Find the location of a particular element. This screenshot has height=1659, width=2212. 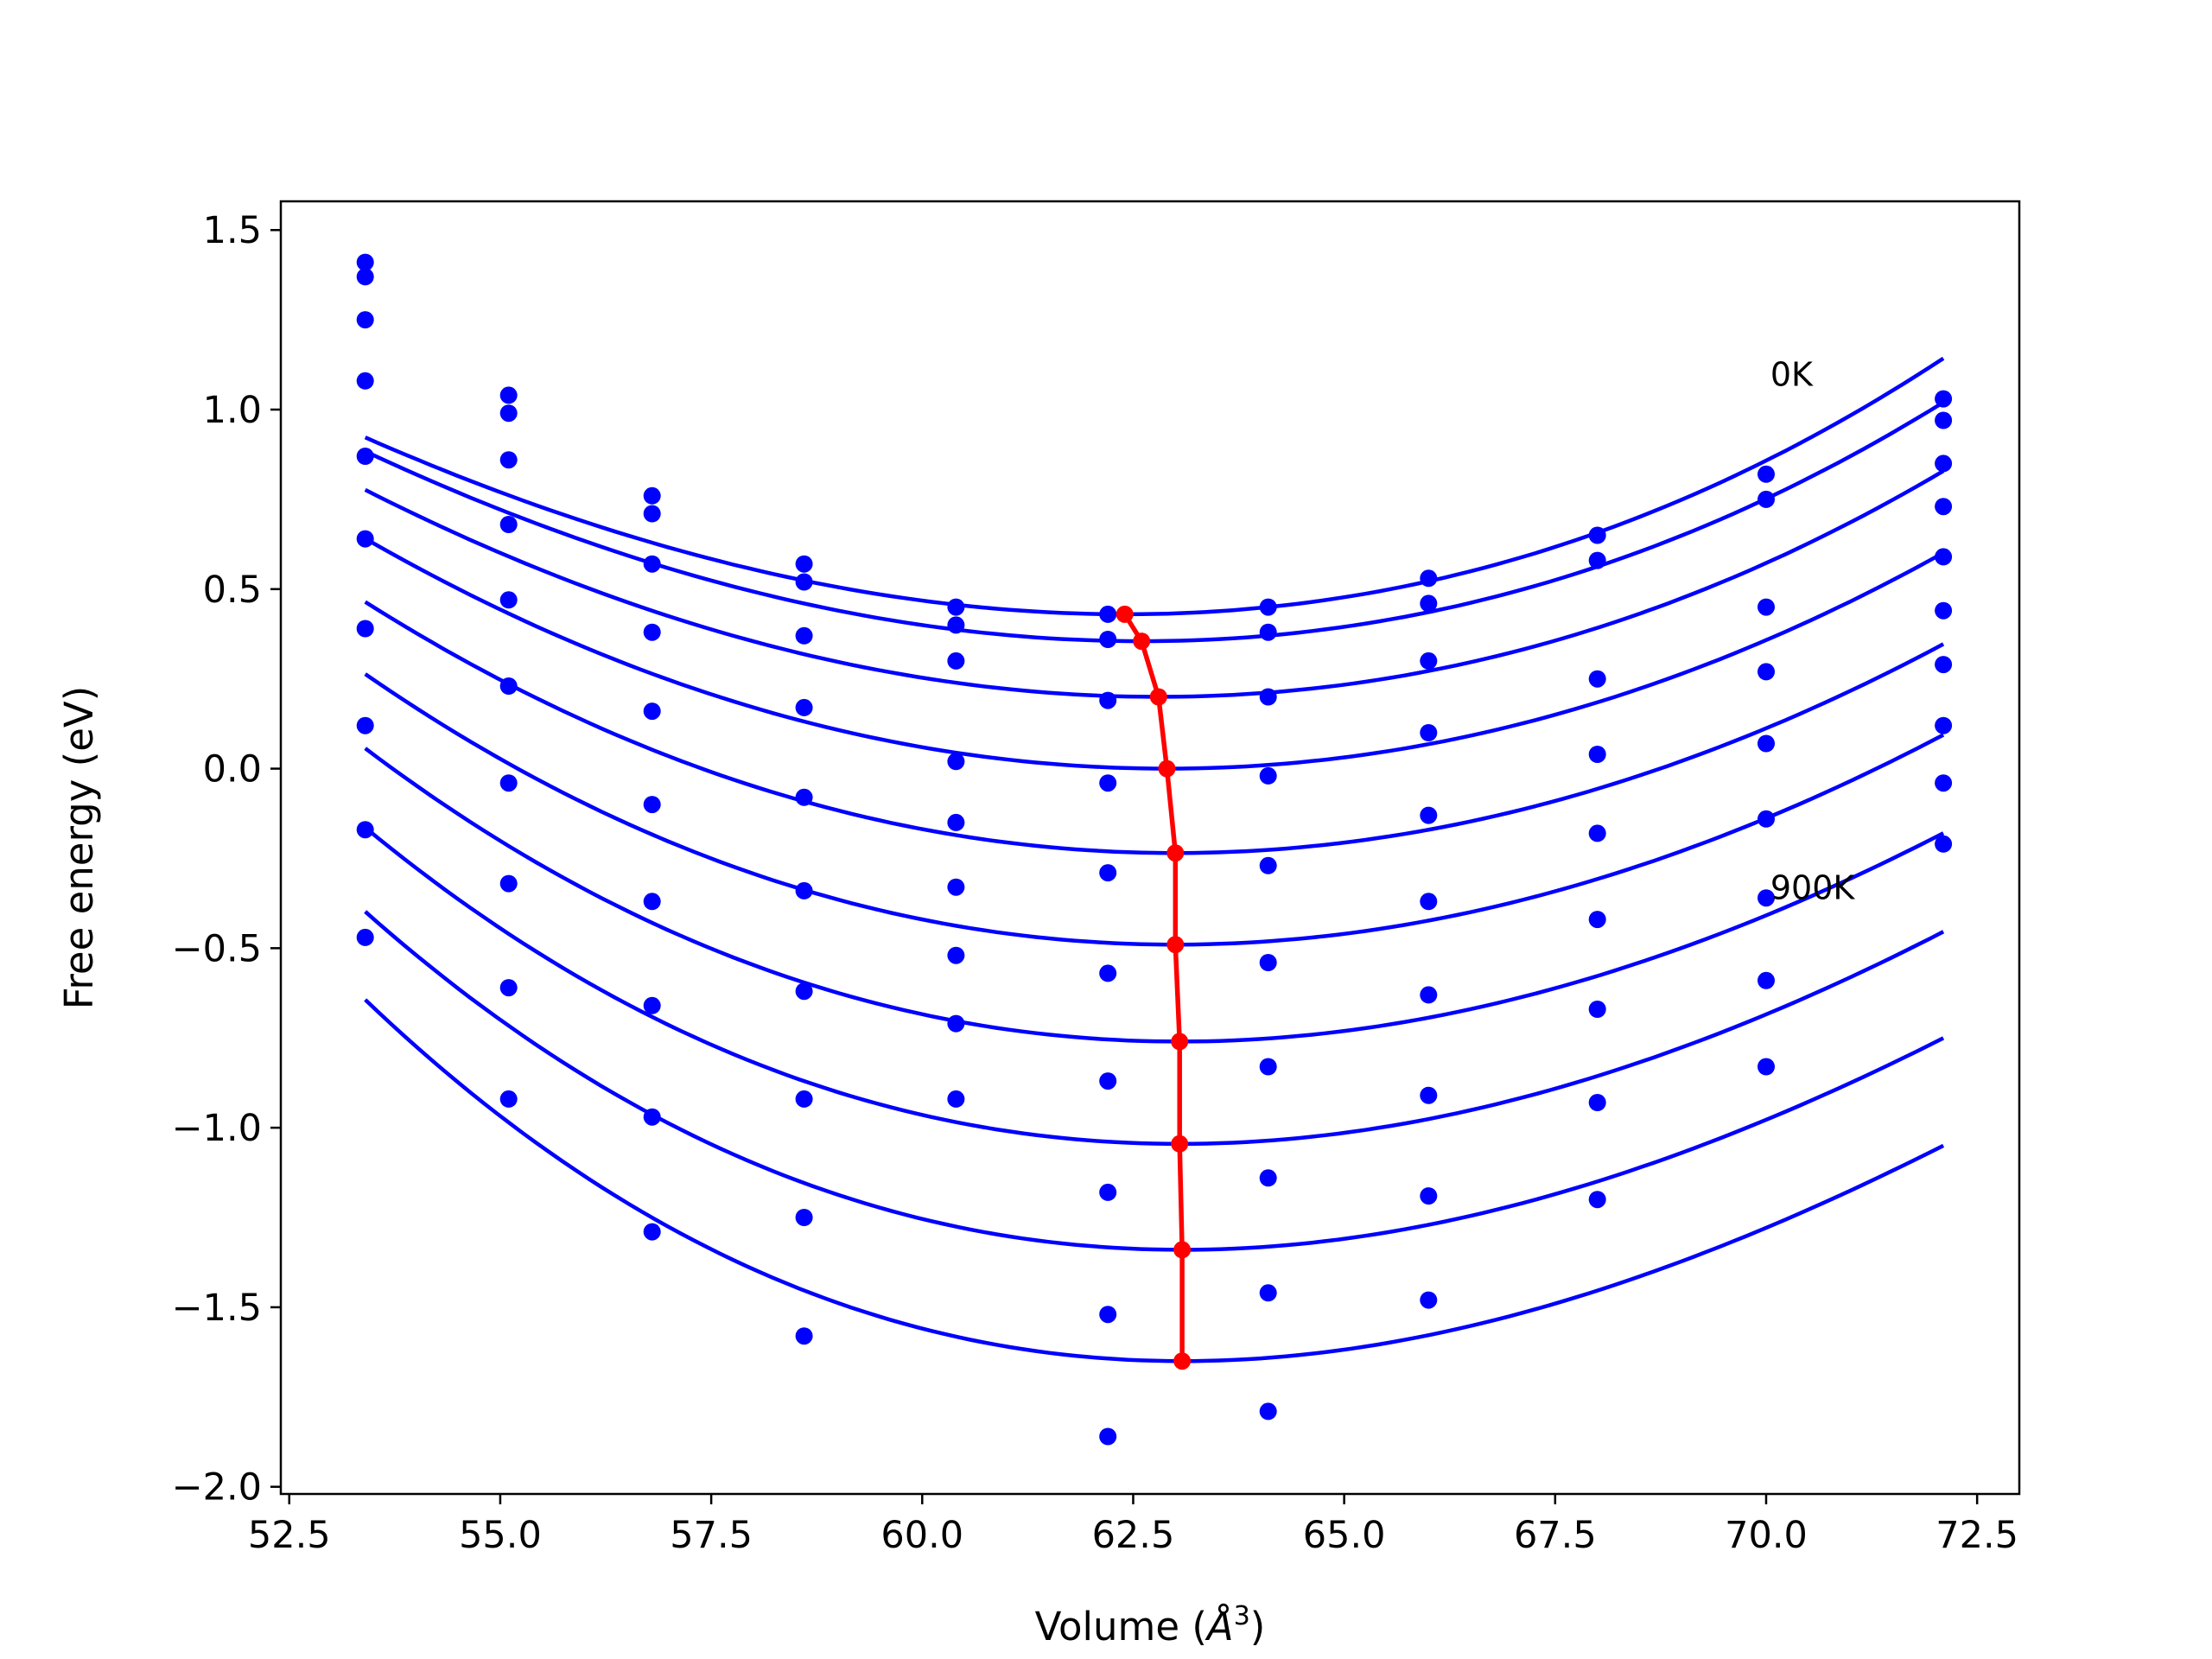

minimum-curve is located at coordinates (1154, 987).